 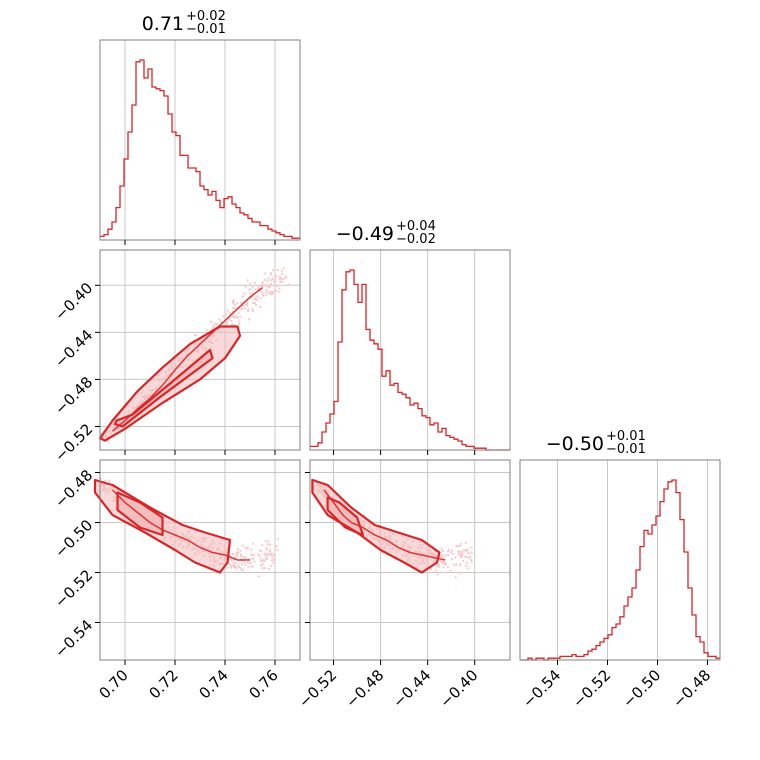 What do you see at coordinates (626, 436) in the screenshot?
I see `title-plus: +0.01` at bounding box center [626, 436].